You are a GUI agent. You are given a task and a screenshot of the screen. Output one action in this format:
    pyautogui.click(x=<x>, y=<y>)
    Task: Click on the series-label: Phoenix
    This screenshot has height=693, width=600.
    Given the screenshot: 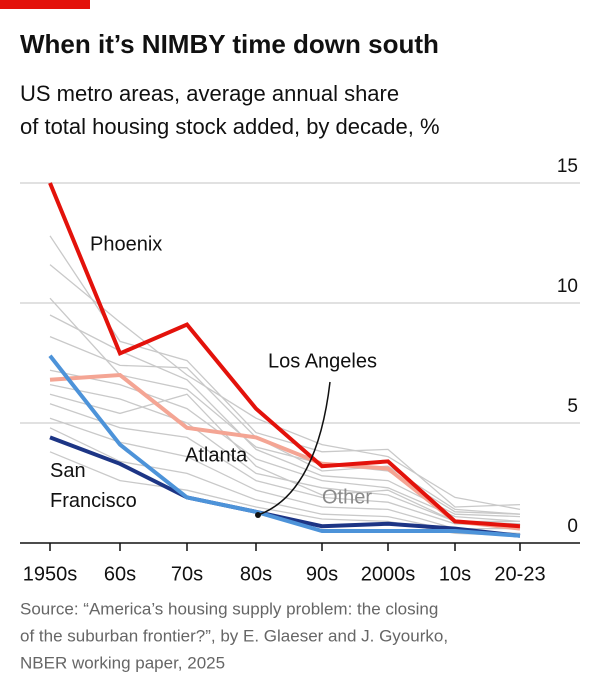 What is the action you would take?
    pyautogui.click(x=126, y=244)
    